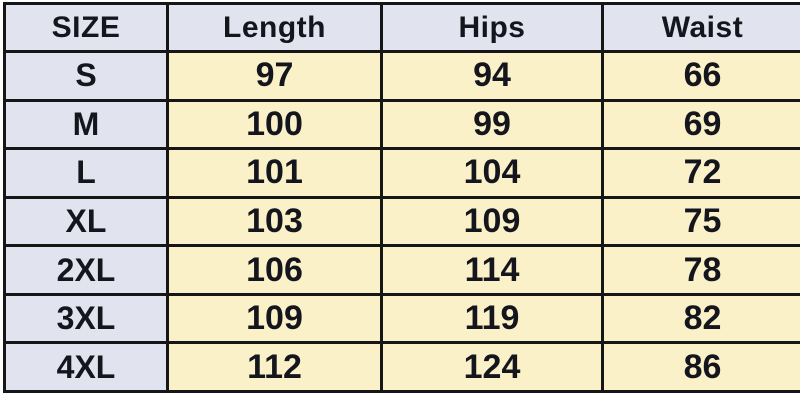 This screenshot has width=800, height=400. Describe the element at coordinates (700, 270) in the screenshot. I see `waist-value: 78` at that location.